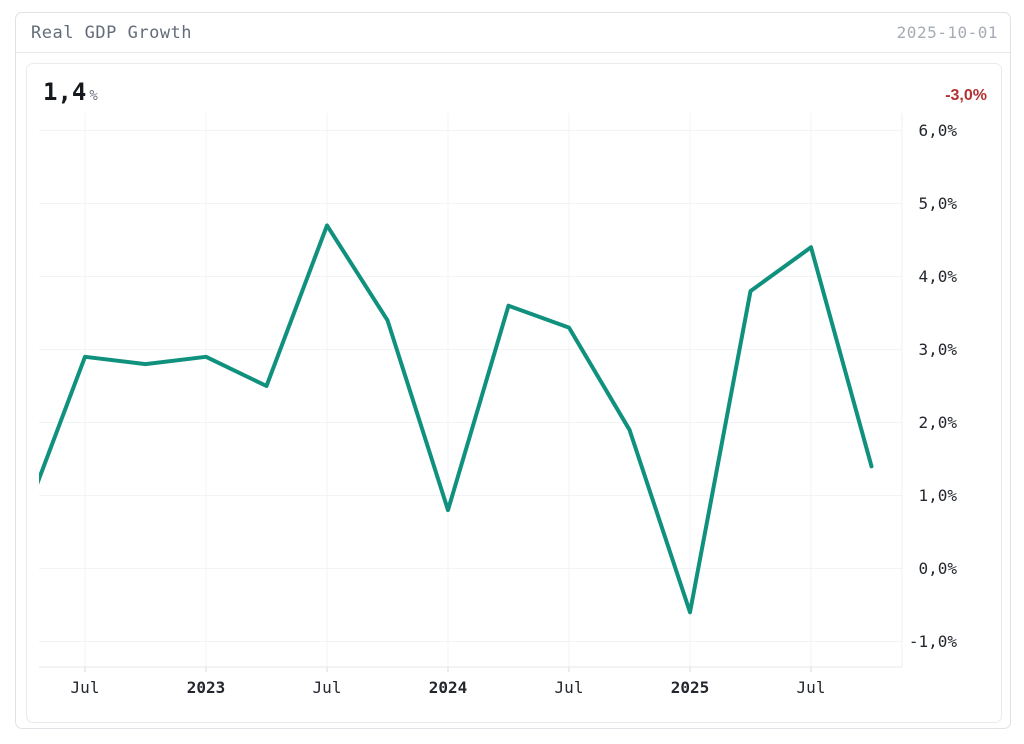 The width and height of the screenshot is (1024, 744). Describe the element at coordinates (966, 95) in the screenshot. I see `kpi-delta: -3,0%` at that location.